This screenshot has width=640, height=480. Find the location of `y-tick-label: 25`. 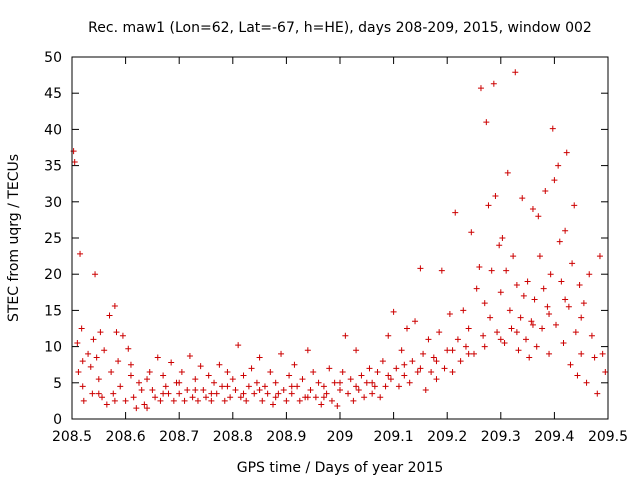

y-tick-label: 25 is located at coordinates (53, 239).